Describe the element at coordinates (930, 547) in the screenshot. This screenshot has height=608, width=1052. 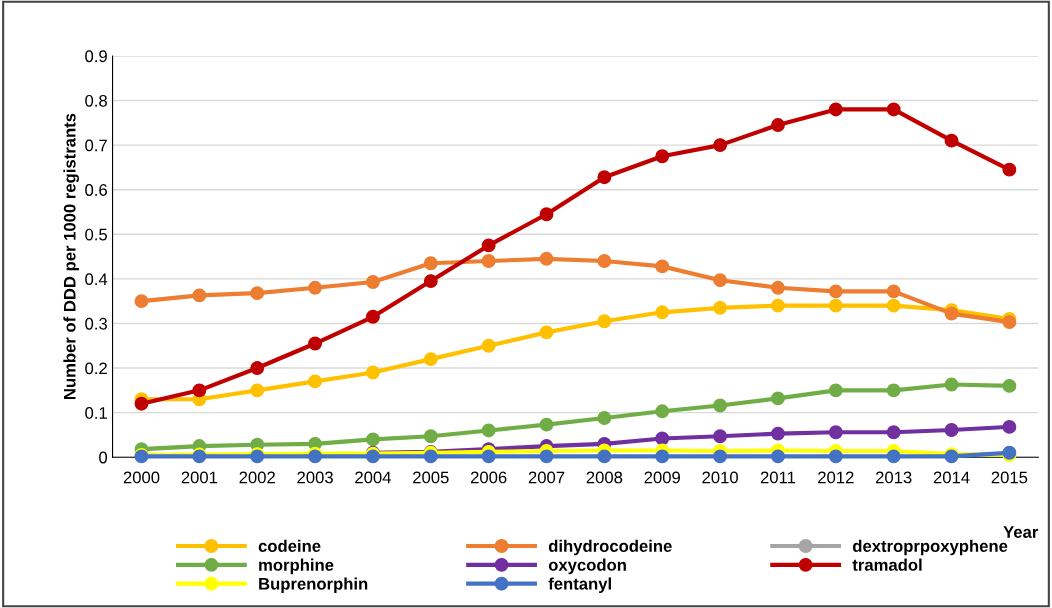
I see `legend-label: dextroprpoxyphene` at that location.